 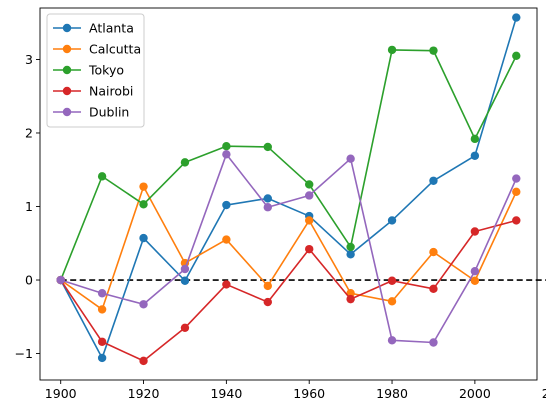 I want to click on y-tick-label--1: −1, so click(x=24, y=353).